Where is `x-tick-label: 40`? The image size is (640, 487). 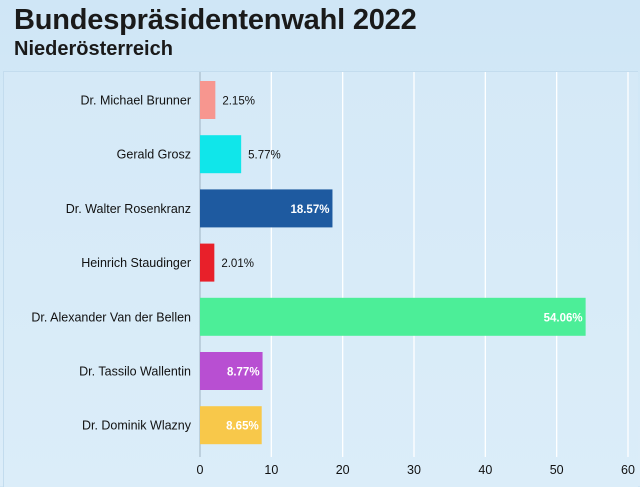
x-tick-label: 40 is located at coordinates (485, 470).